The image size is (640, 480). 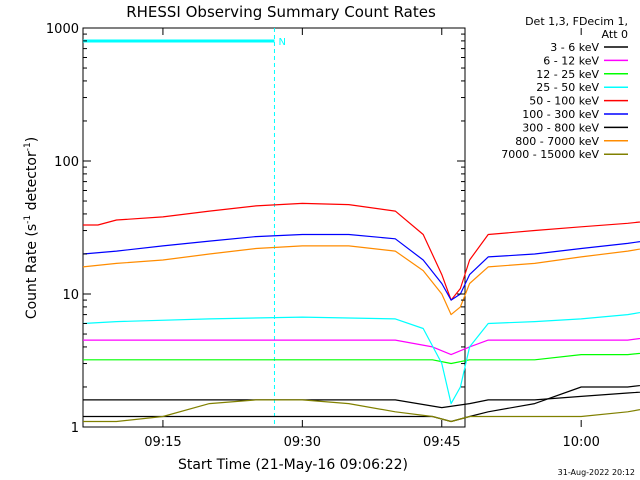 I want to click on legend-label-1: 6 - 12 keV, so click(x=571, y=60).